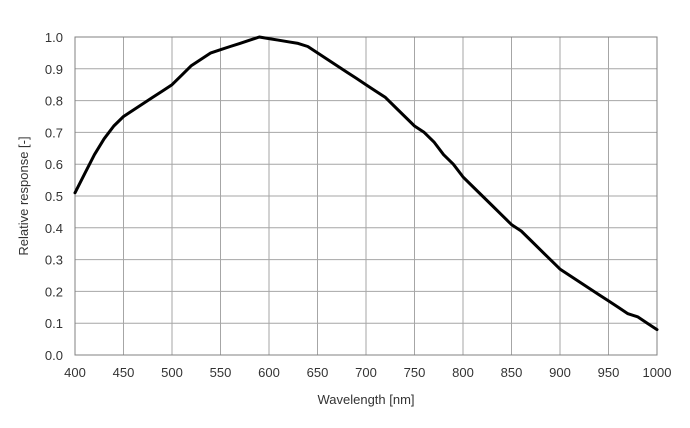  Describe the element at coordinates (54, 260) in the screenshot. I see `y-tick-label: 0.3` at that location.